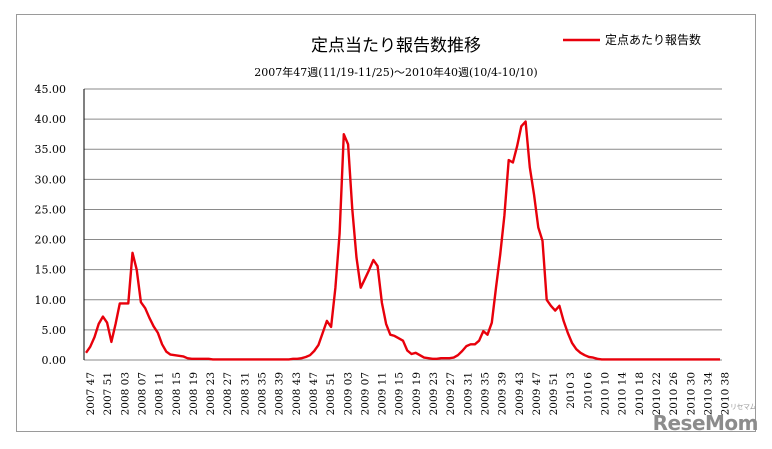 The height and width of the screenshot is (449, 772). I want to click on x-tick-label: 2008 35, so click(263, 393).